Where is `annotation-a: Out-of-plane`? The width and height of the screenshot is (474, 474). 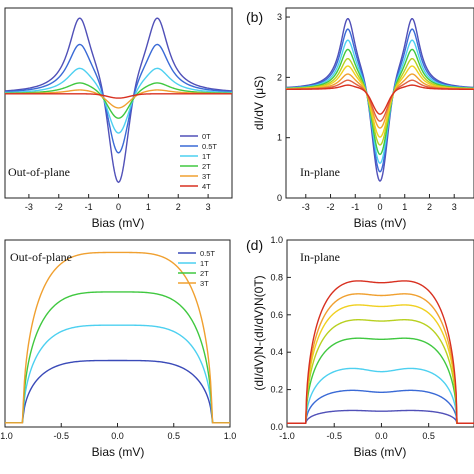 annotation-a: Out-of-plane is located at coordinates (39, 172).